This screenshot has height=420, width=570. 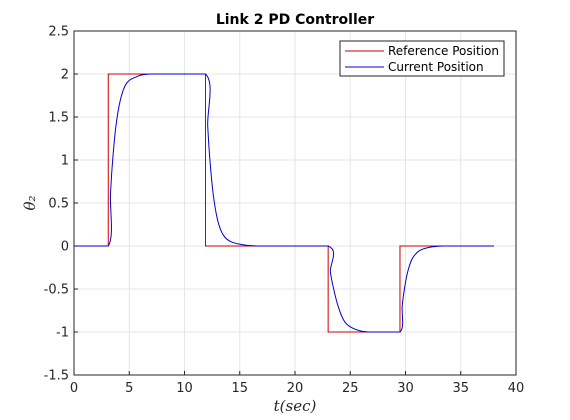 What do you see at coordinates (65, 75) in the screenshot?
I see `y-tick-label: 2` at bounding box center [65, 75].